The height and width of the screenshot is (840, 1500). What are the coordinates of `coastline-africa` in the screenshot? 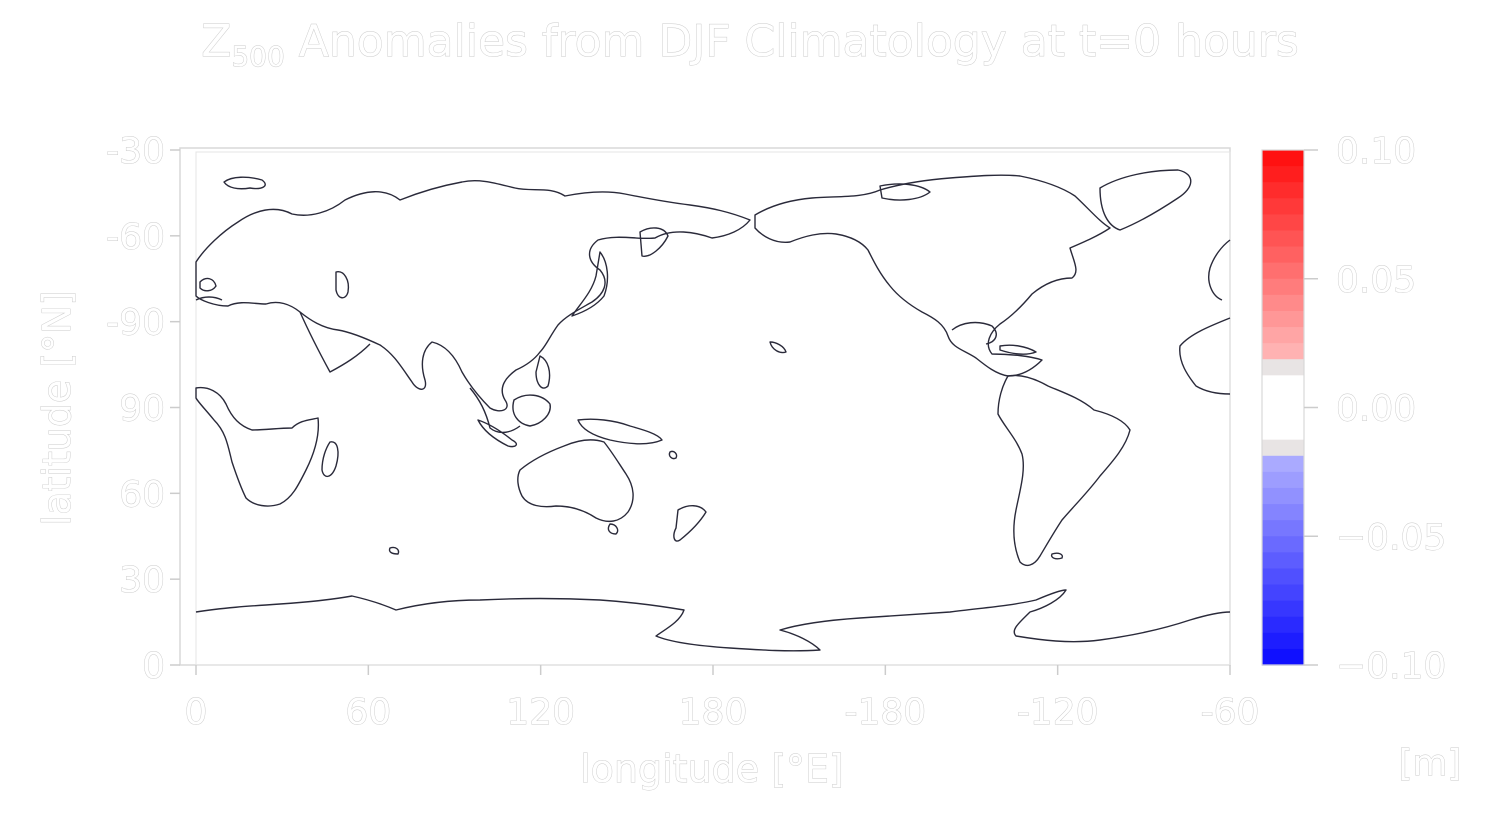 It's located at (257, 446).